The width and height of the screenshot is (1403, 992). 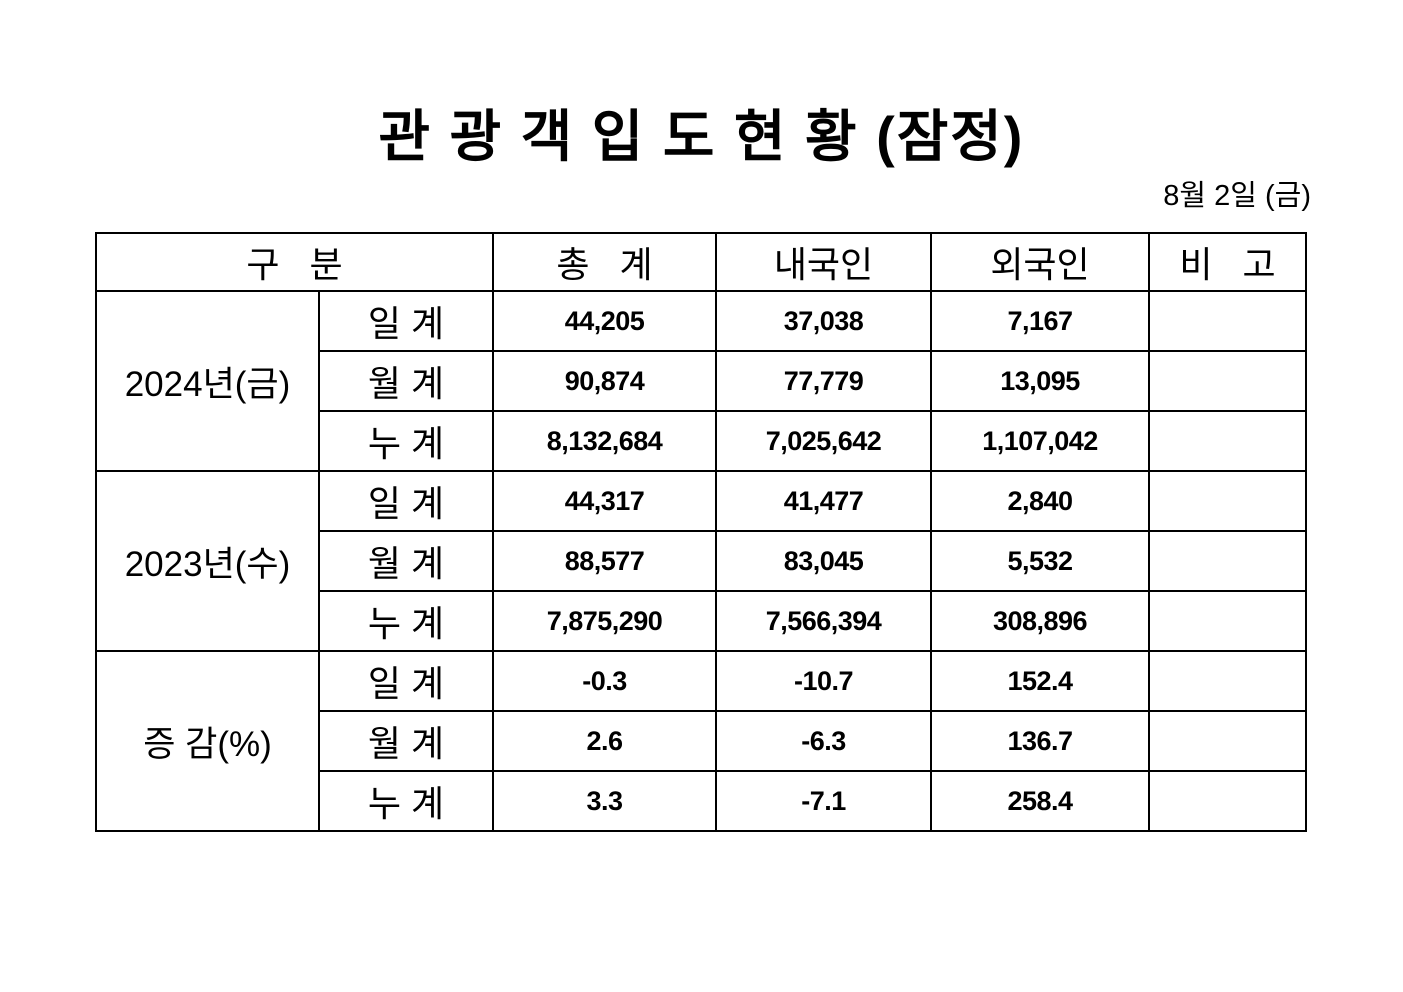 I want to click on group-label-change-pct: 증 감(%), so click(x=207, y=741).